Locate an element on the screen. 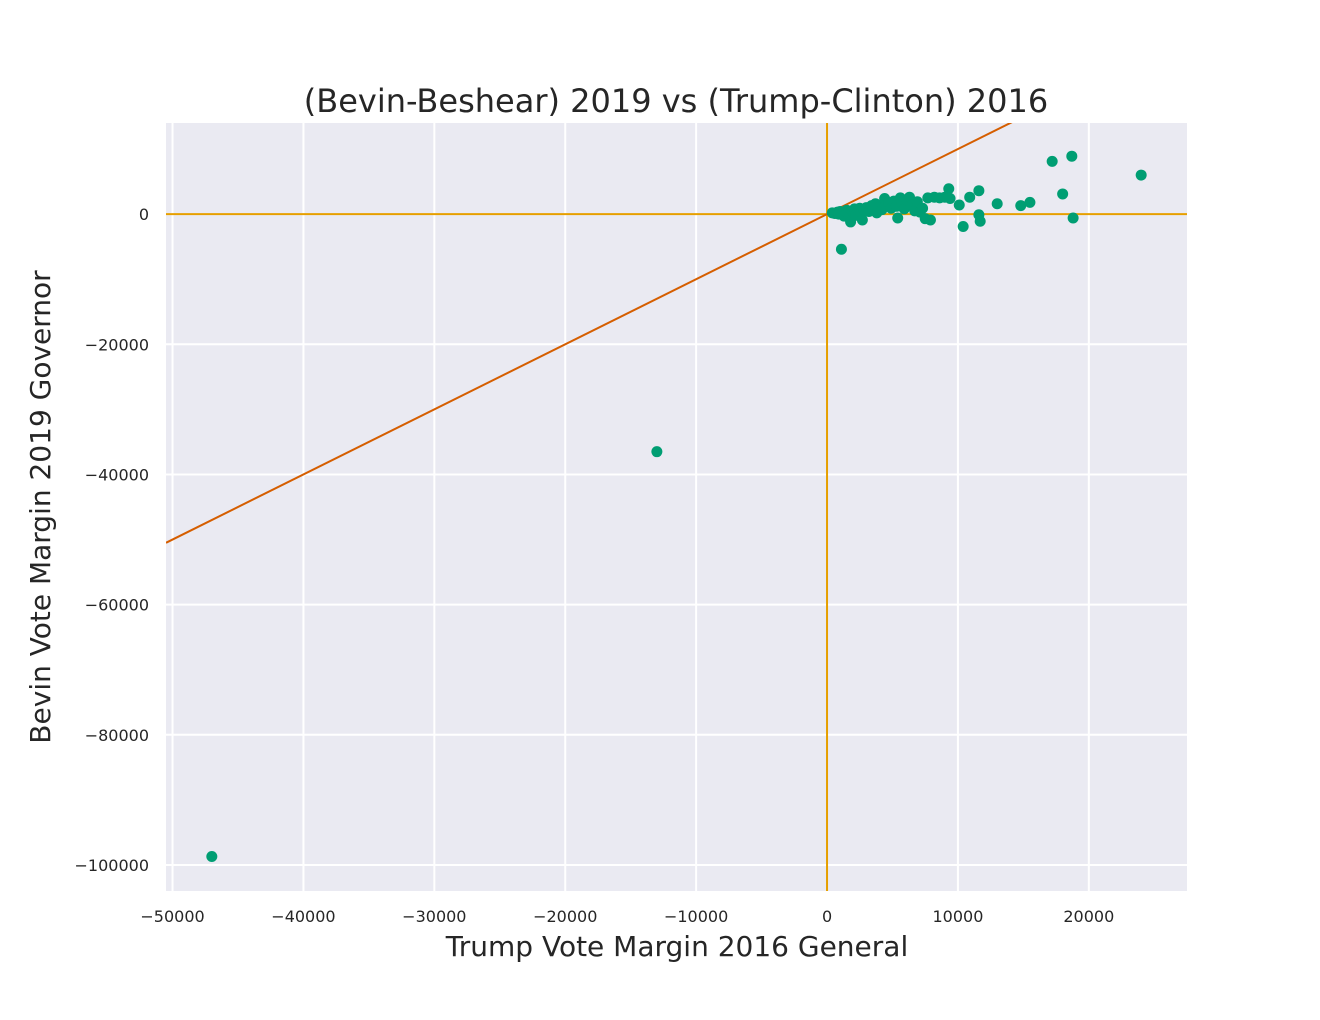 The image size is (1320, 1020). y-tick-label: −20000 is located at coordinates (117, 344).